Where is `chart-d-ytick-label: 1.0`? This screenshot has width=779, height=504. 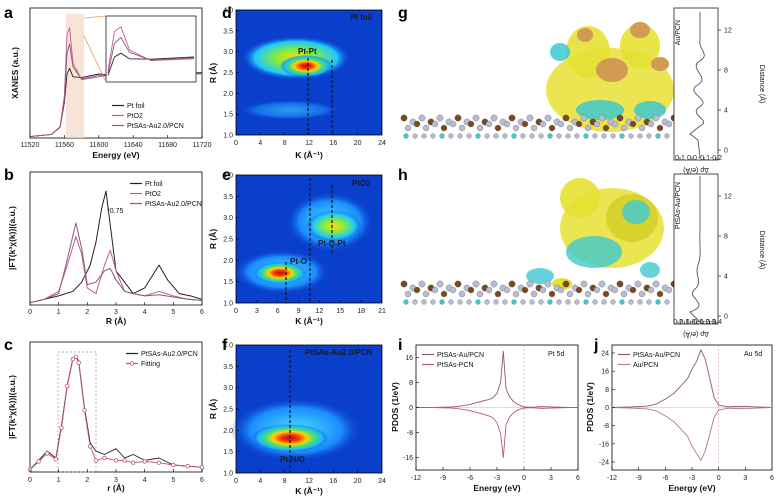 chart-d-ytick-label: 1.0 is located at coordinates (228, 136).